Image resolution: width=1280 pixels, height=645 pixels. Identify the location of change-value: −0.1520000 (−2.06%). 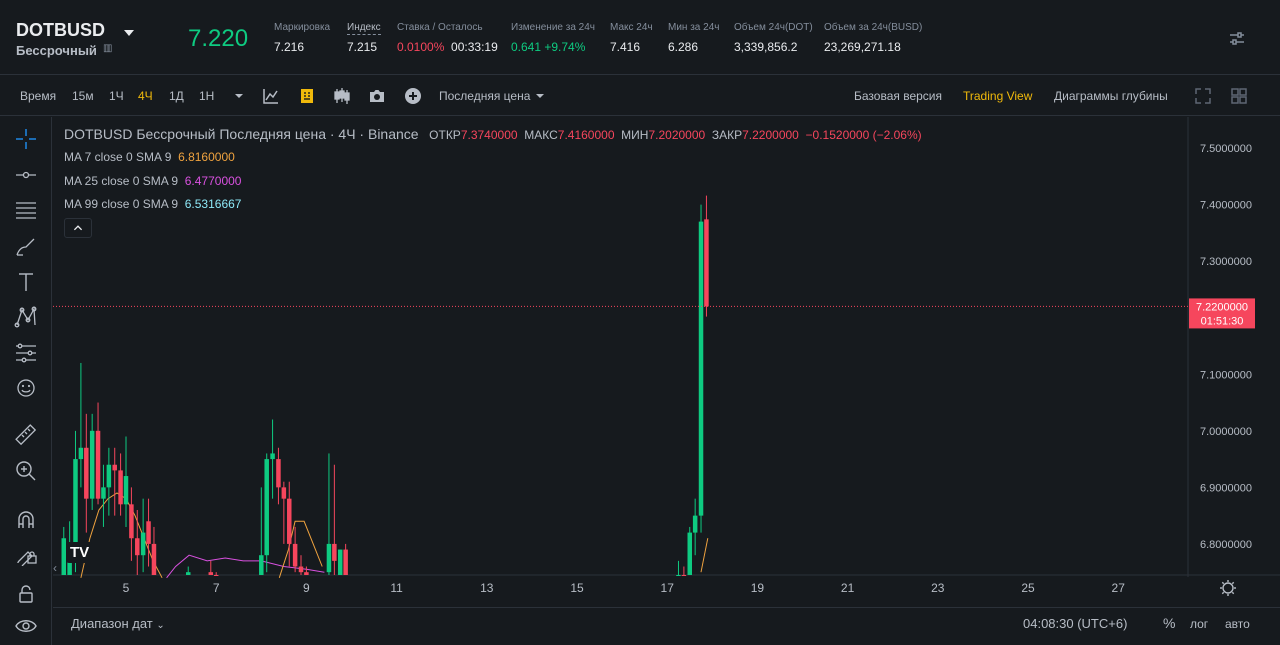
(863, 135).